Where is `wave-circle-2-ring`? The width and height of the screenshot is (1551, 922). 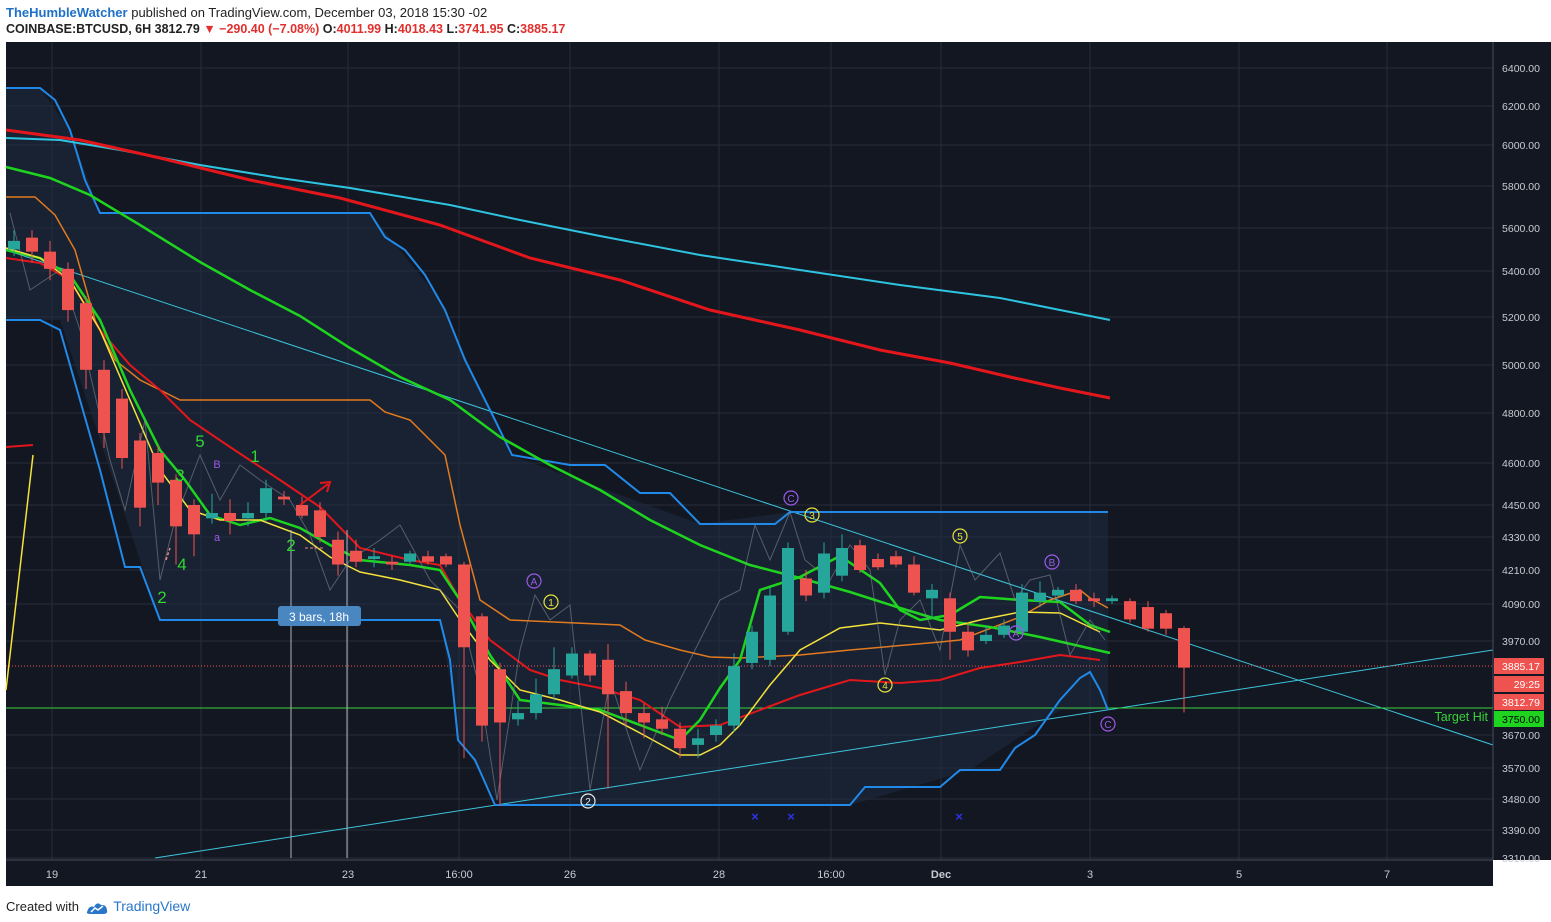
wave-circle-2-ring is located at coordinates (588, 801).